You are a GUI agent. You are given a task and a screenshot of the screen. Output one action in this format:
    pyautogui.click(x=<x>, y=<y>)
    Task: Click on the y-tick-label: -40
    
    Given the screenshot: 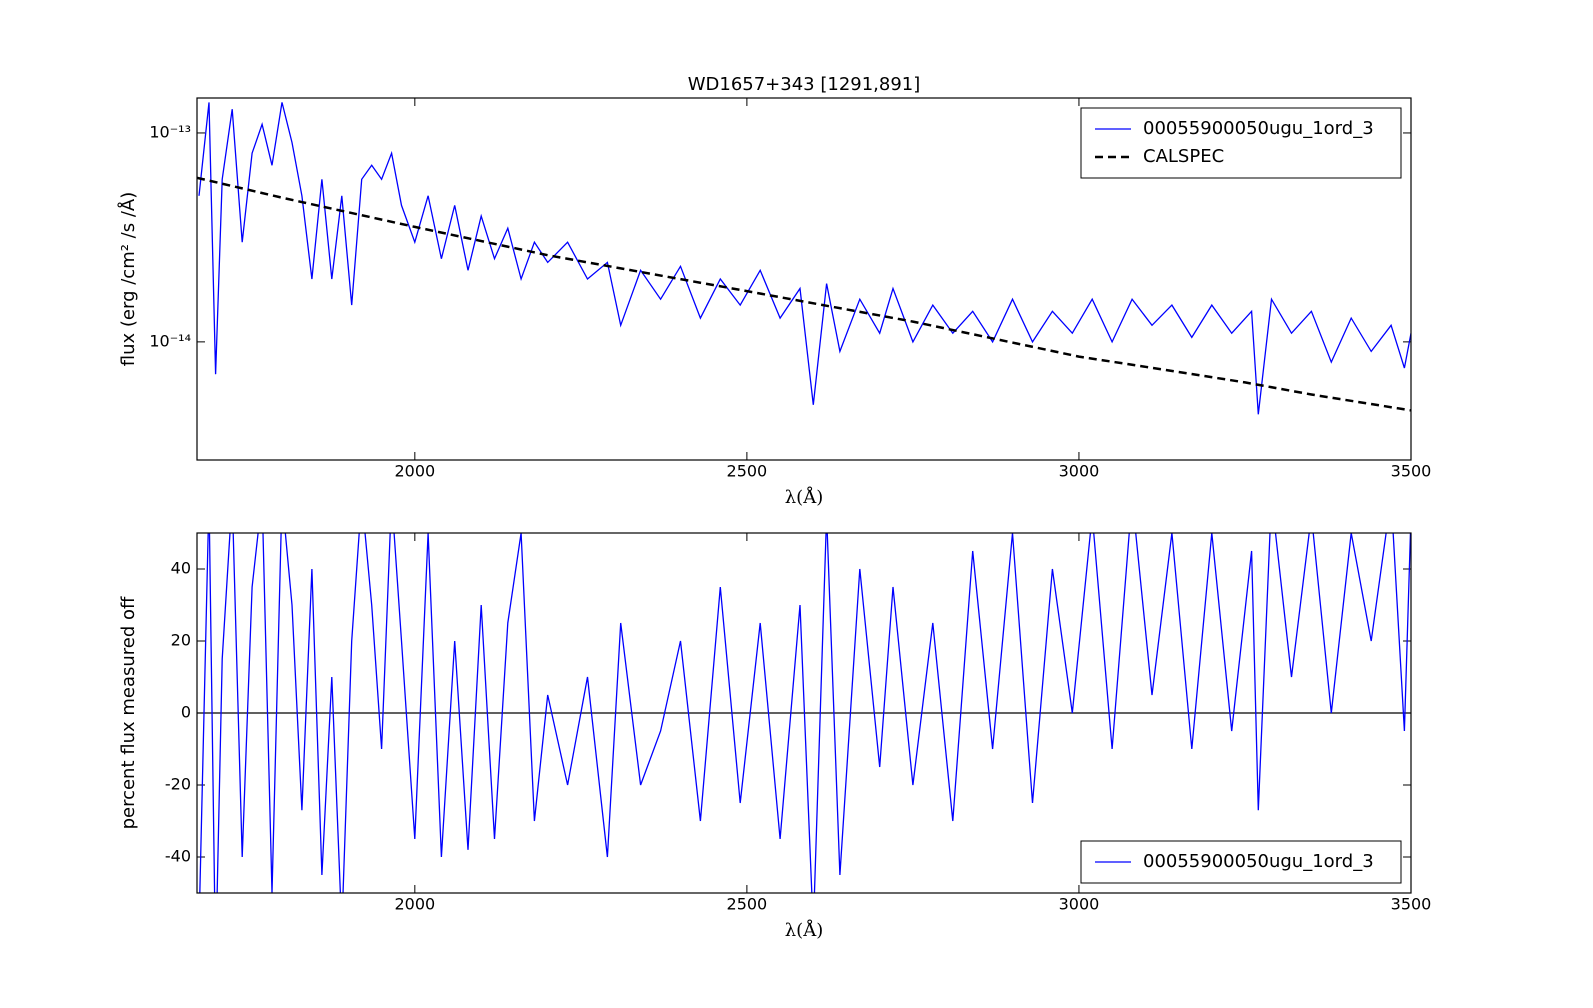 What is the action you would take?
    pyautogui.click(x=178, y=856)
    